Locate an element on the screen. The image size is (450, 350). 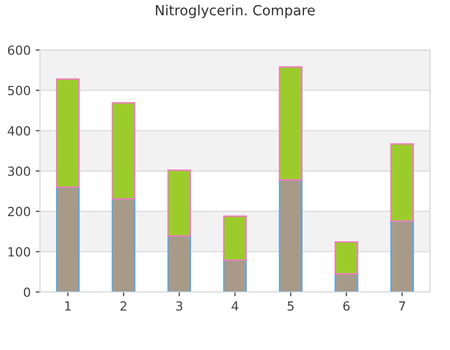
y-tick-label: 600 is located at coordinates (19, 50).